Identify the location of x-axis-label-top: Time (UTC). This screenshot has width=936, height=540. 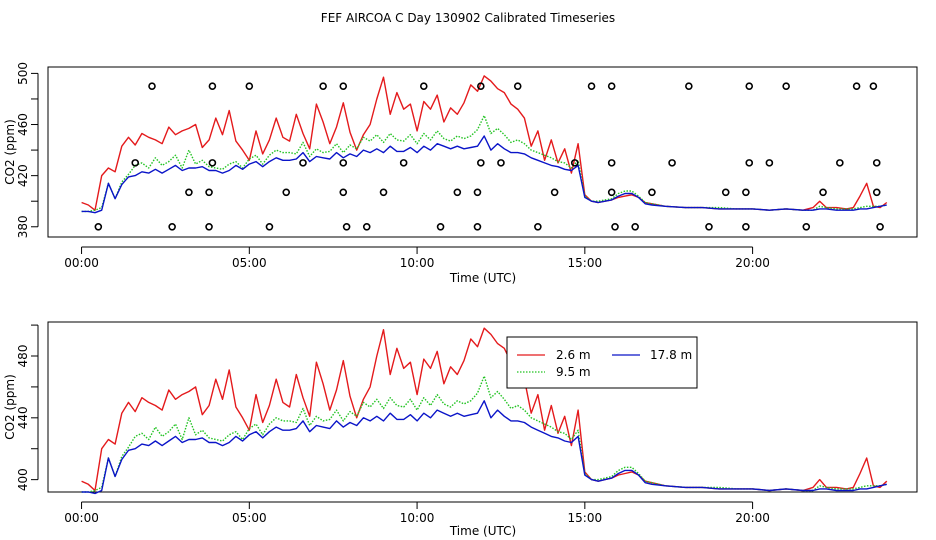
(482, 278).